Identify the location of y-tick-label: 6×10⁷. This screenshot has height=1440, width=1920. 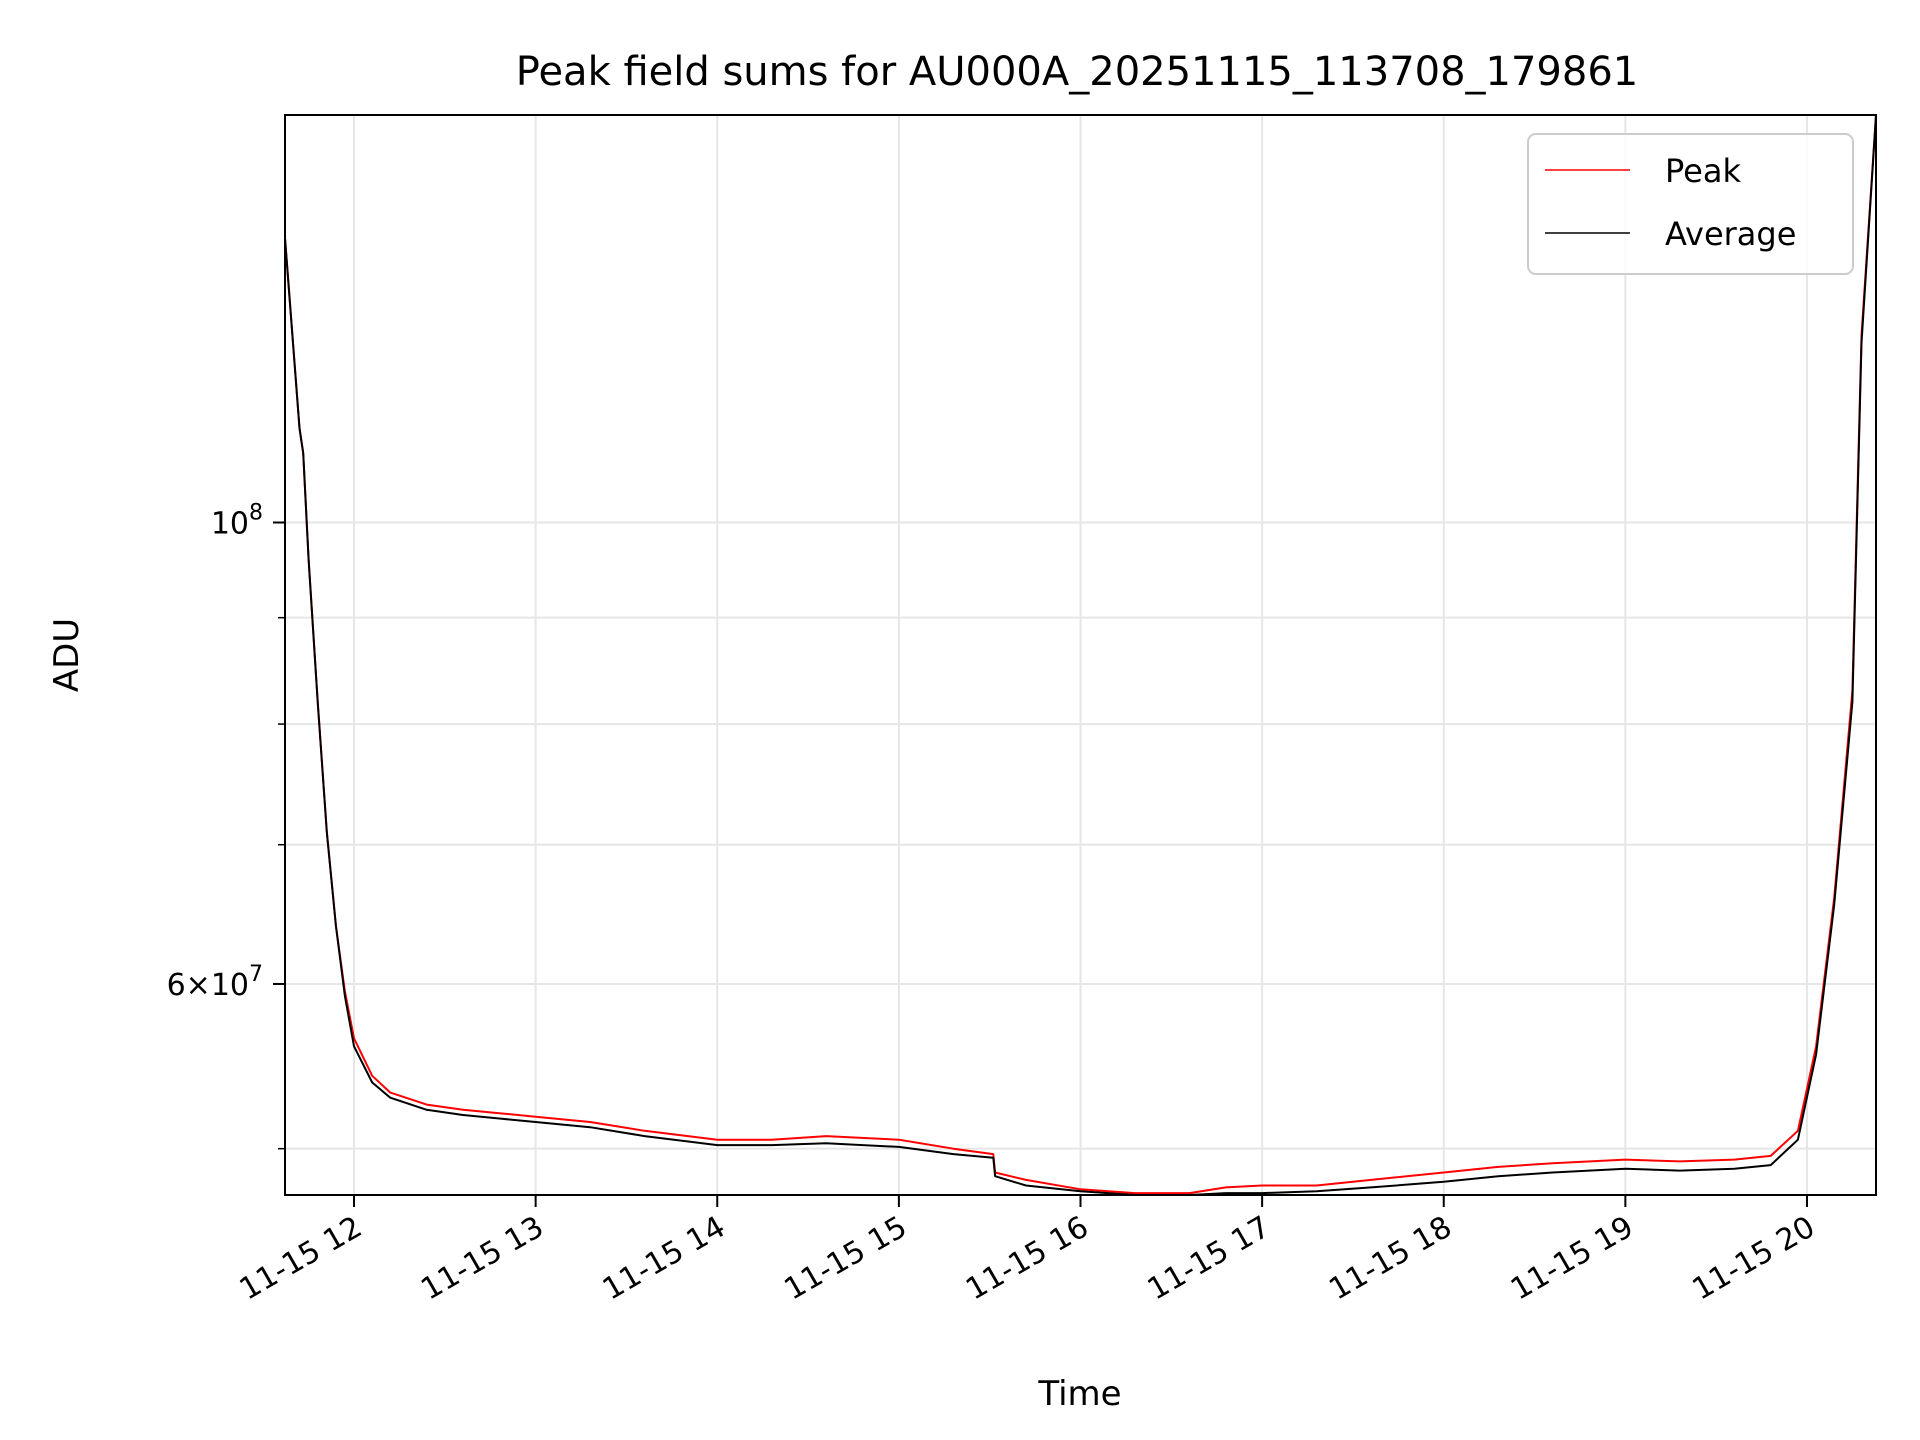
(215, 982).